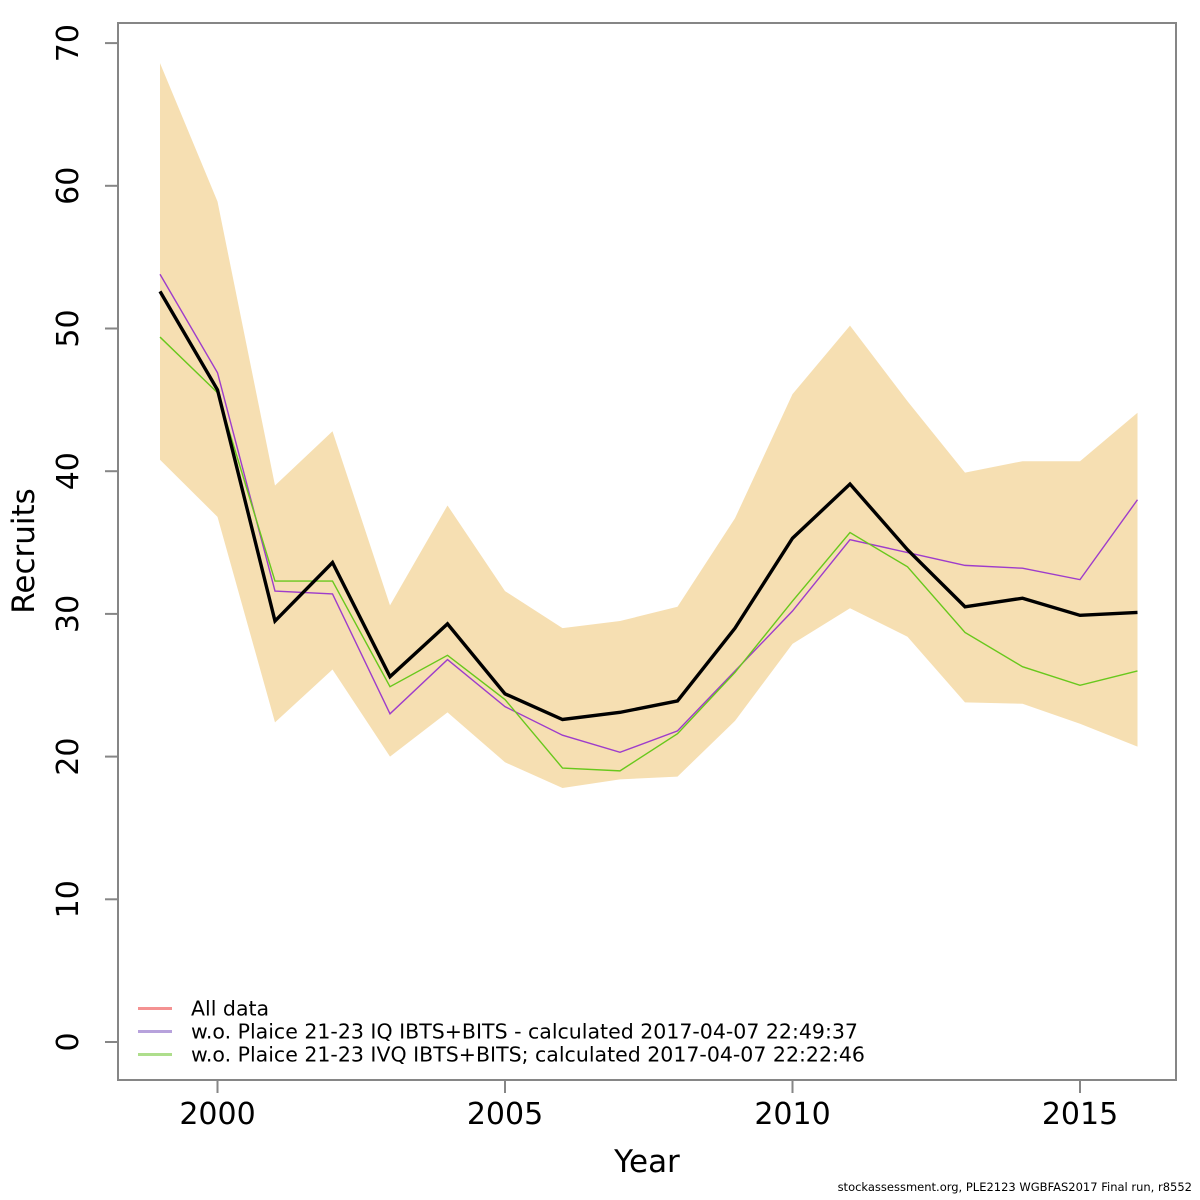  I want to click on y-axis-title: Recruits, so click(24, 551).